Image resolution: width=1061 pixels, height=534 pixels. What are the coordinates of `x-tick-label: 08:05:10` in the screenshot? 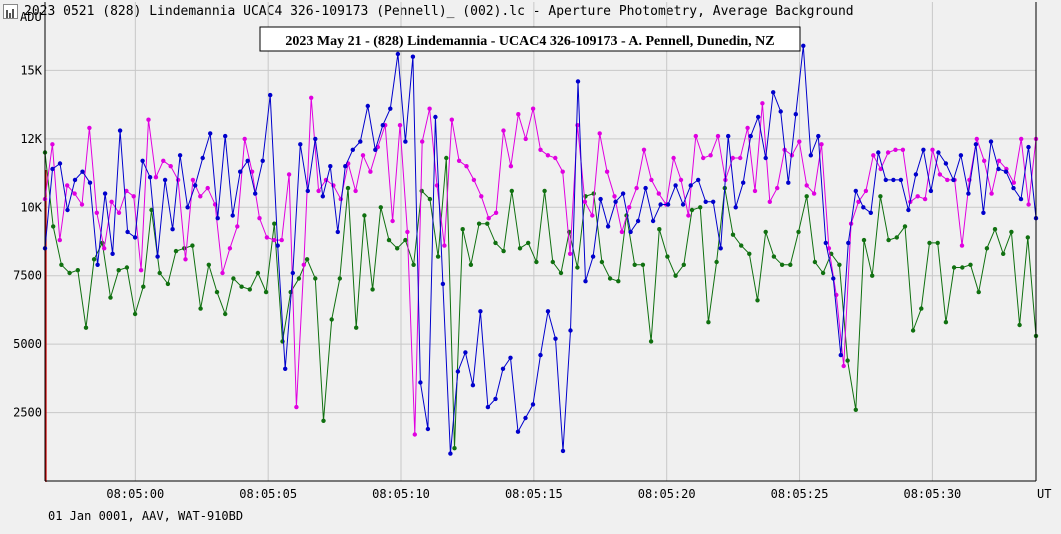 It's located at (401, 494).